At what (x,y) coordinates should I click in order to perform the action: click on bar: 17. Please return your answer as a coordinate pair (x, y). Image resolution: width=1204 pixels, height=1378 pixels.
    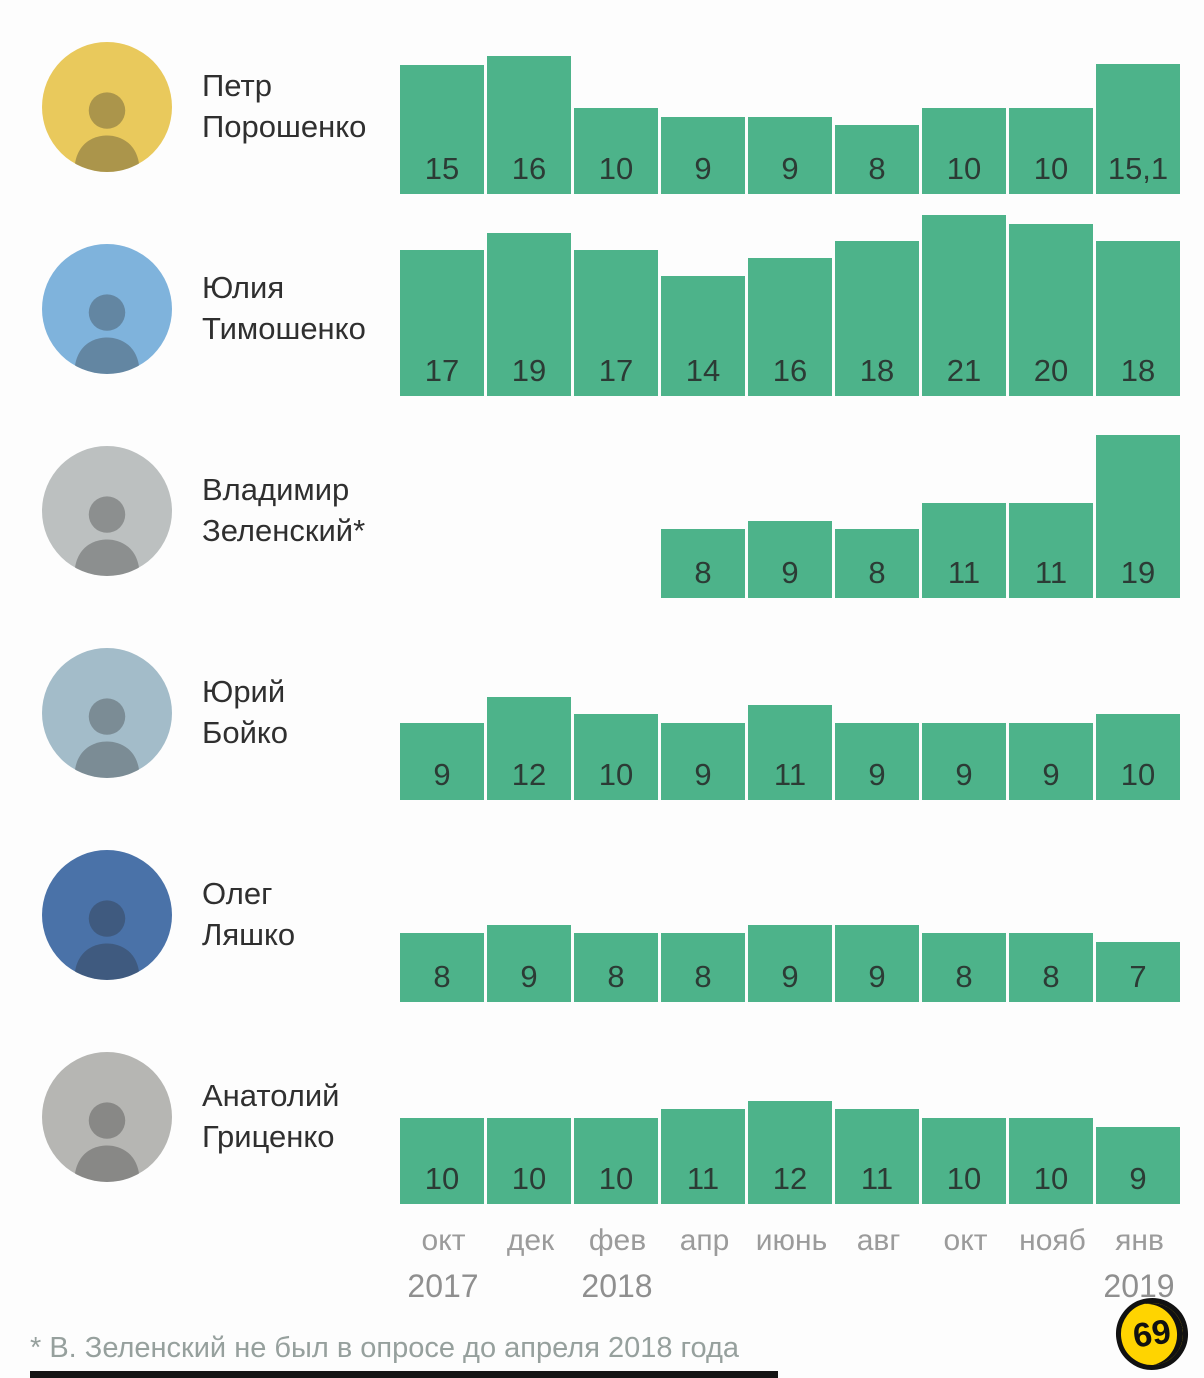
    Looking at the image, I should click on (442, 323).